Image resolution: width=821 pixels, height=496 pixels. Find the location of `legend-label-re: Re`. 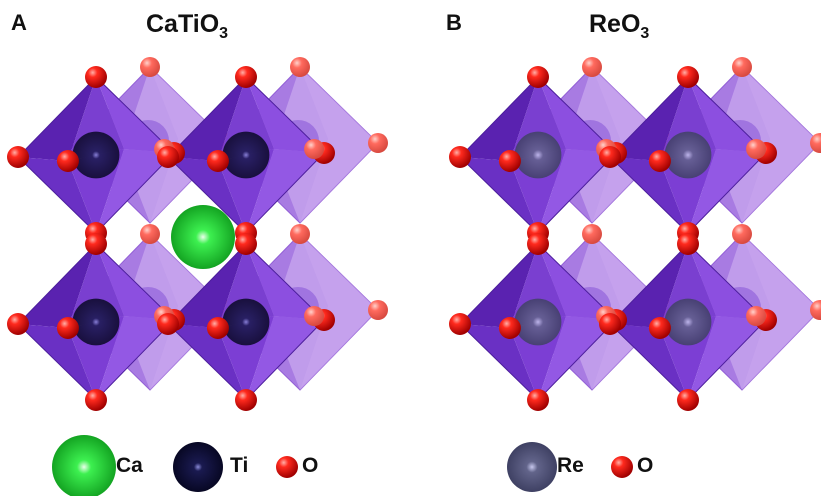

legend-label-re: Re is located at coordinates (570, 465).